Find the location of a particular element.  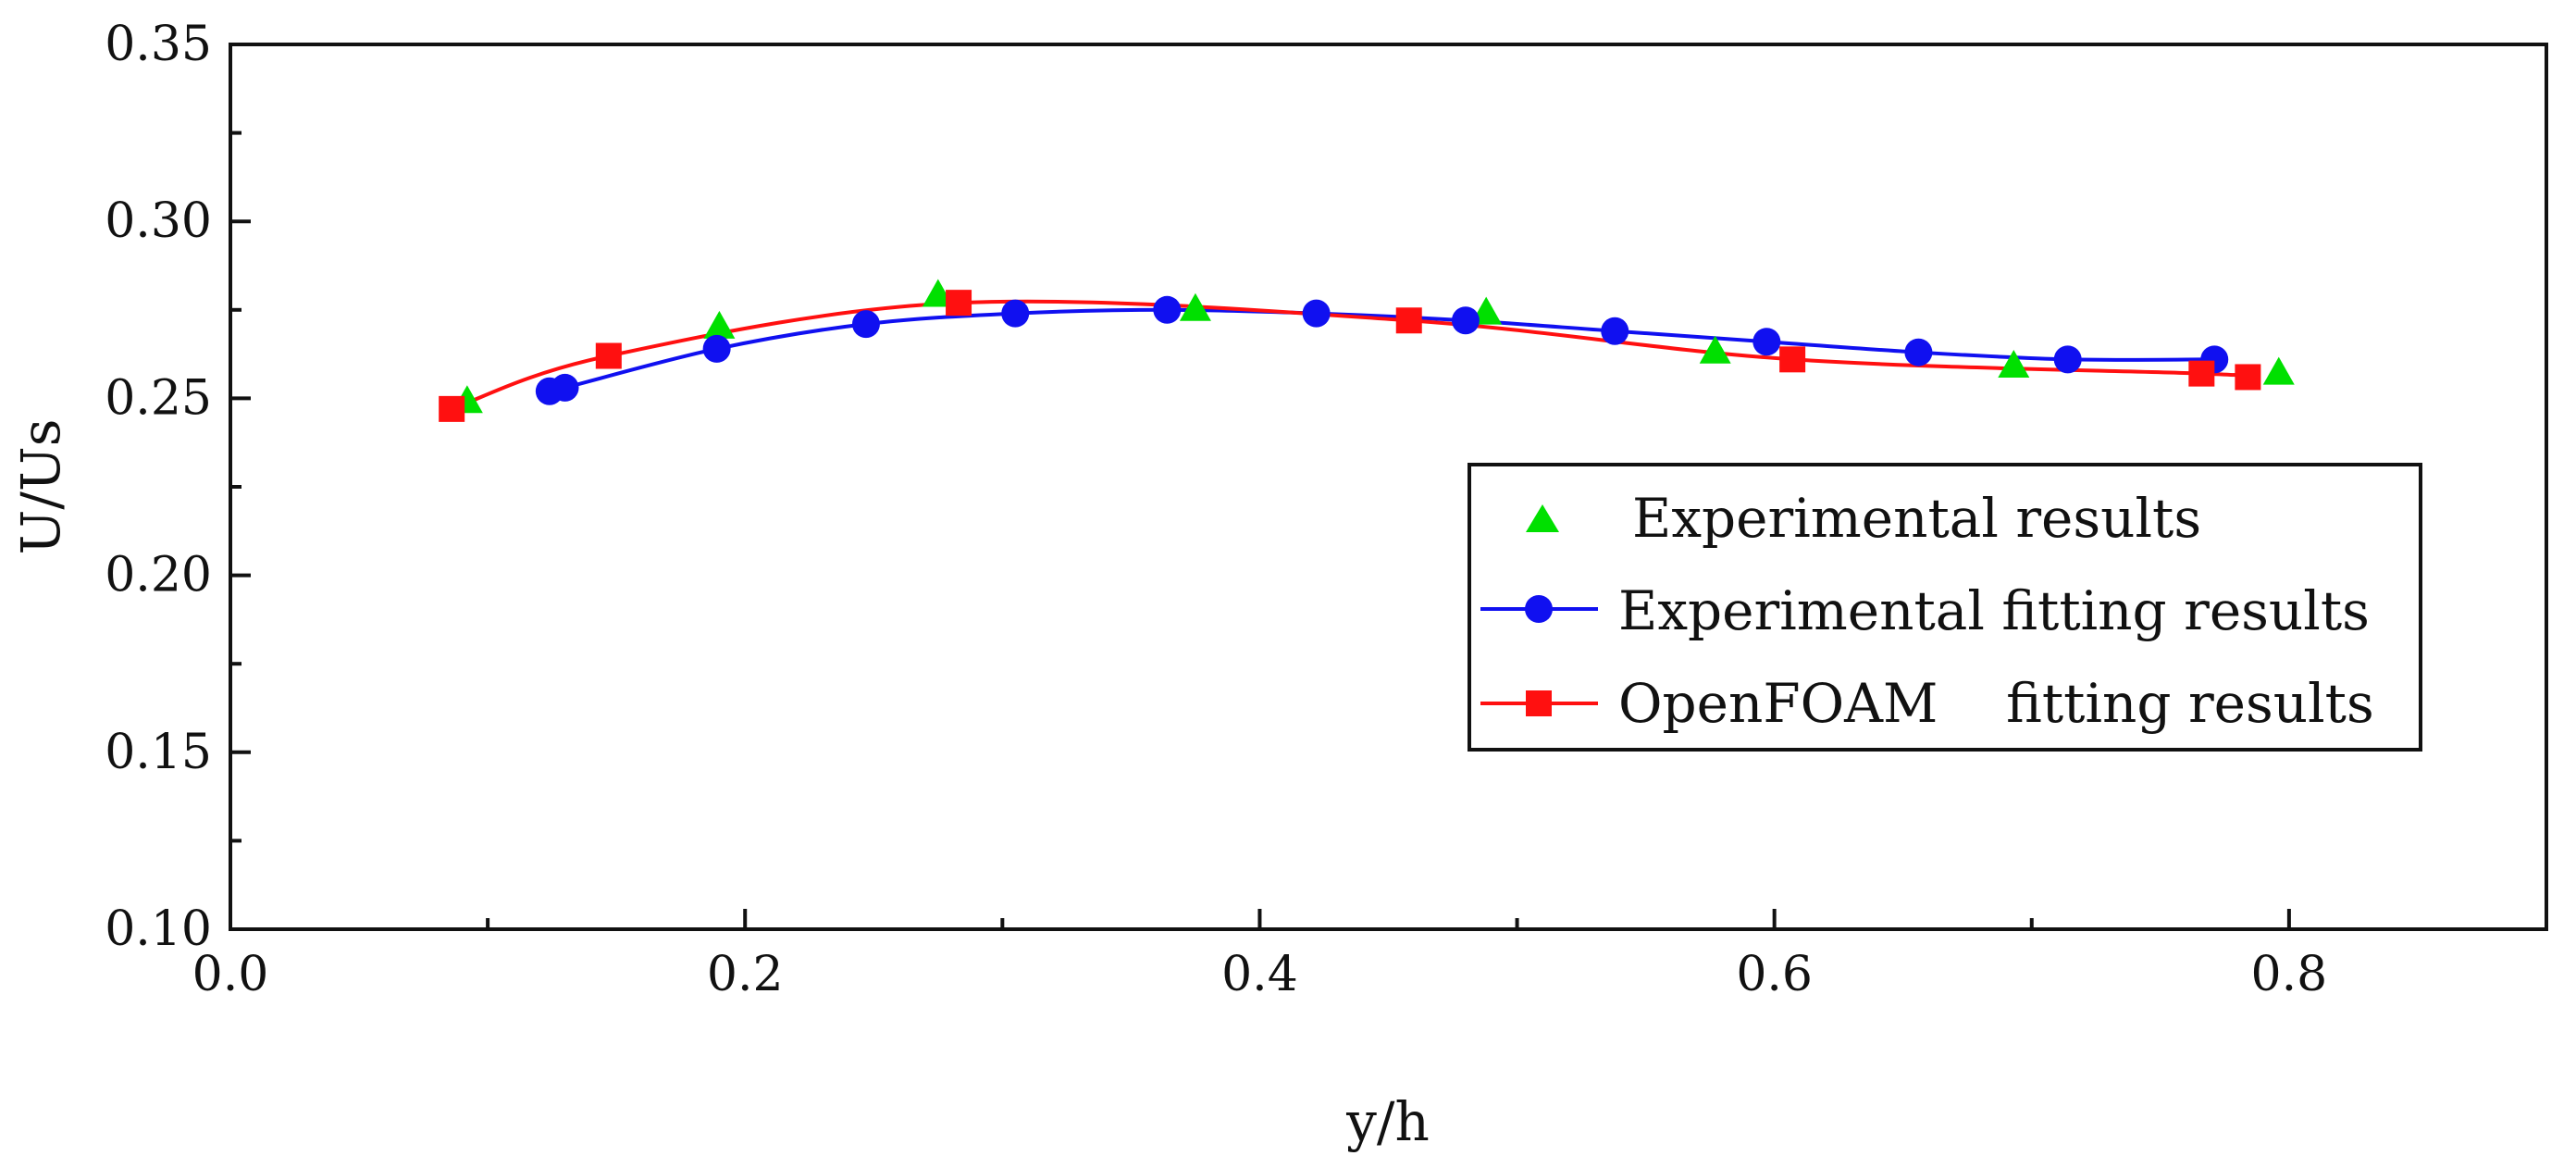

y-tick-label: 0.35 is located at coordinates (158, 44).